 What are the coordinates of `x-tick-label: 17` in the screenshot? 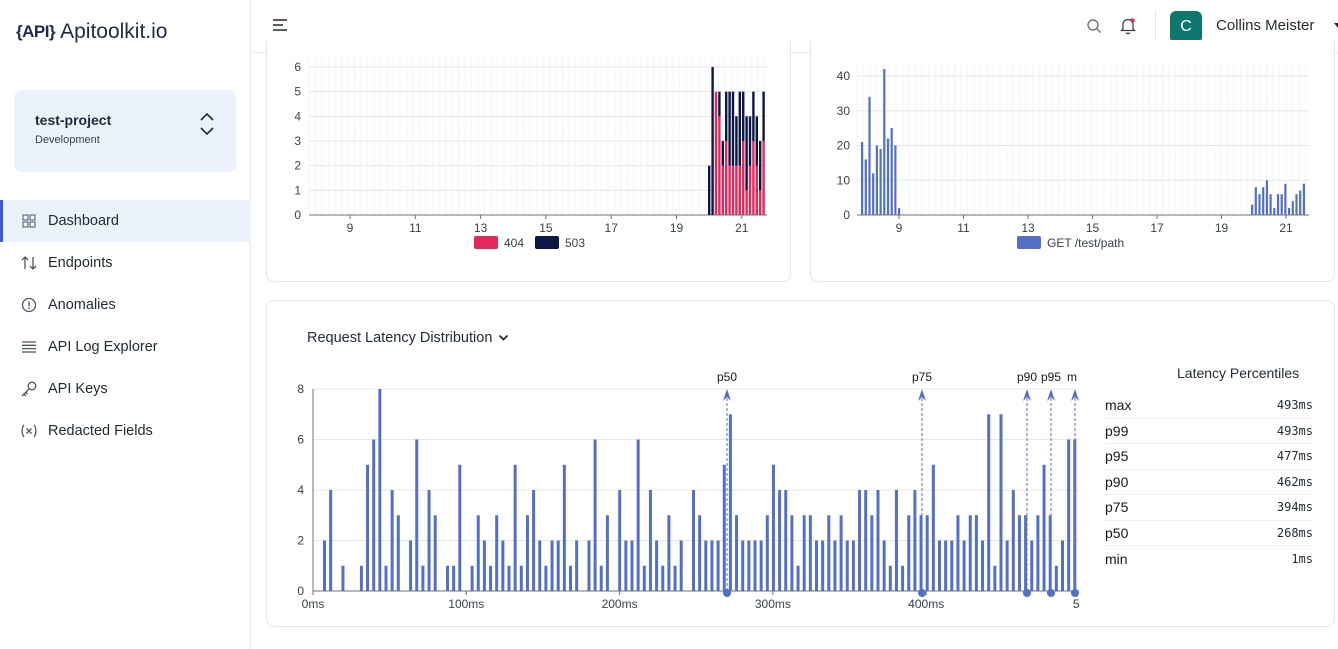 It's located at (1157, 228).